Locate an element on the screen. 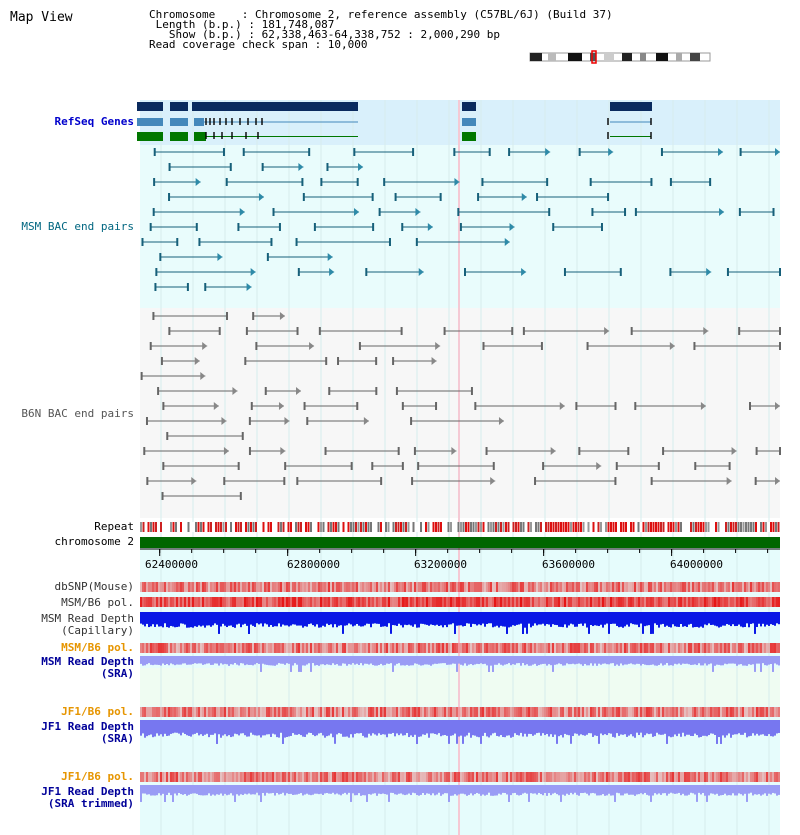 This screenshot has width=800, height=835. track-label-refseq: RefSeq Genes is located at coordinates (94, 121).